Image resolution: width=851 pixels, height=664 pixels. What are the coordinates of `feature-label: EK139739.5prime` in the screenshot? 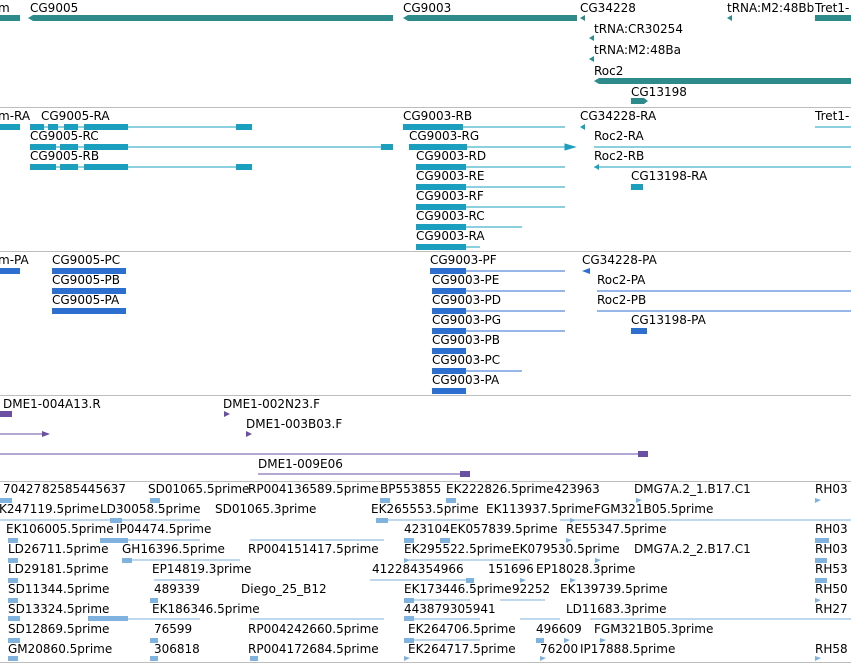 It's located at (614, 589).